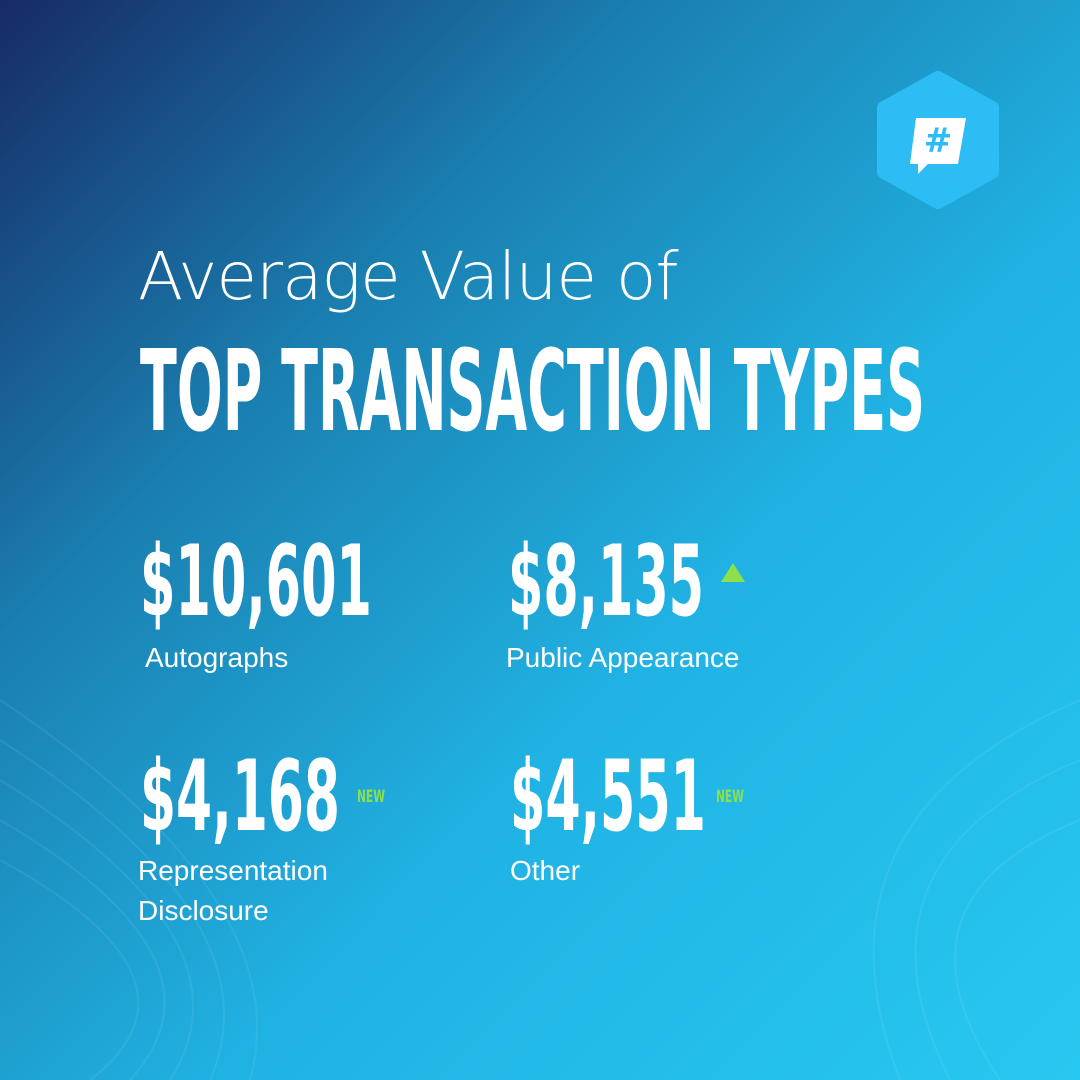 The image size is (1080, 1080). What do you see at coordinates (408, 276) in the screenshot?
I see `title-line1: Average Value of` at bounding box center [408, 276].